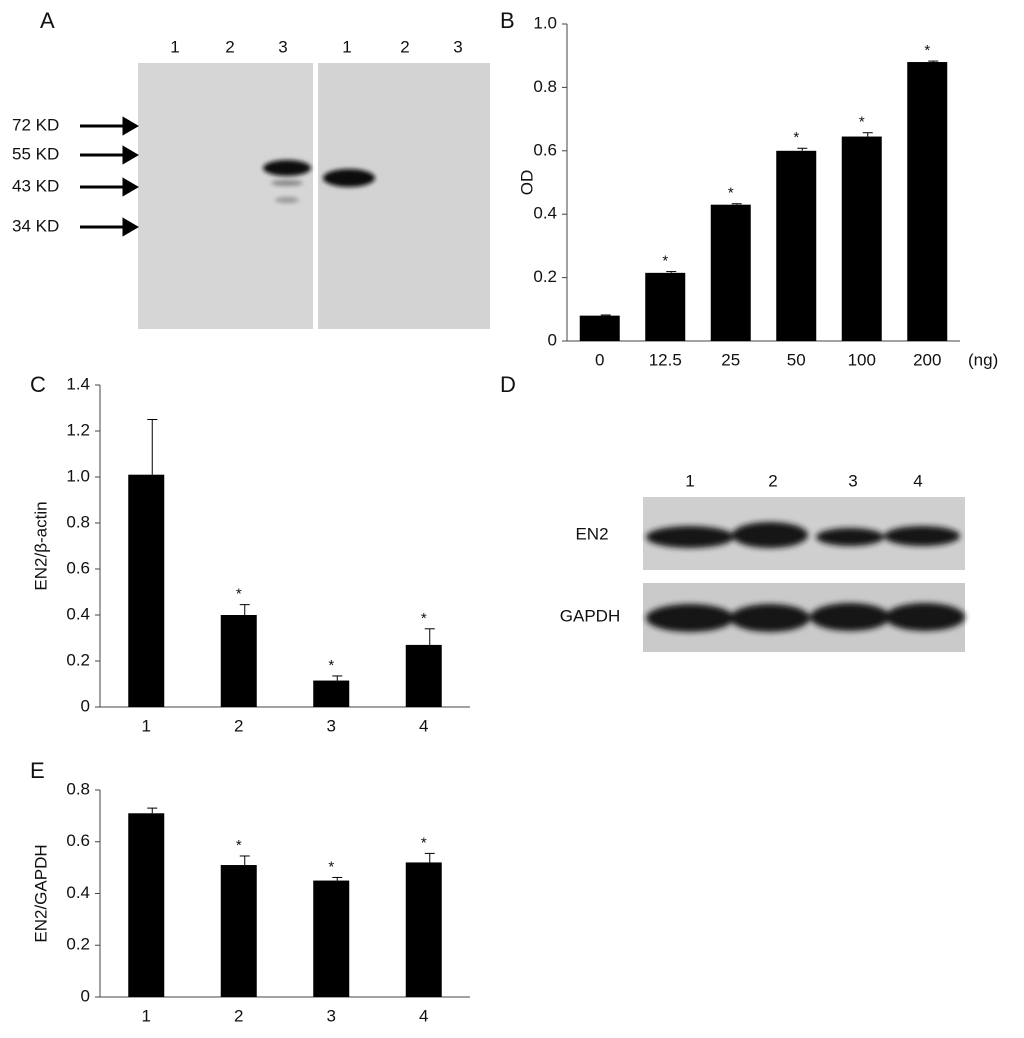 The width and height of the screenshot is (1024, 1038). I want to click on x-tick-label: 0, so click(599, 359).